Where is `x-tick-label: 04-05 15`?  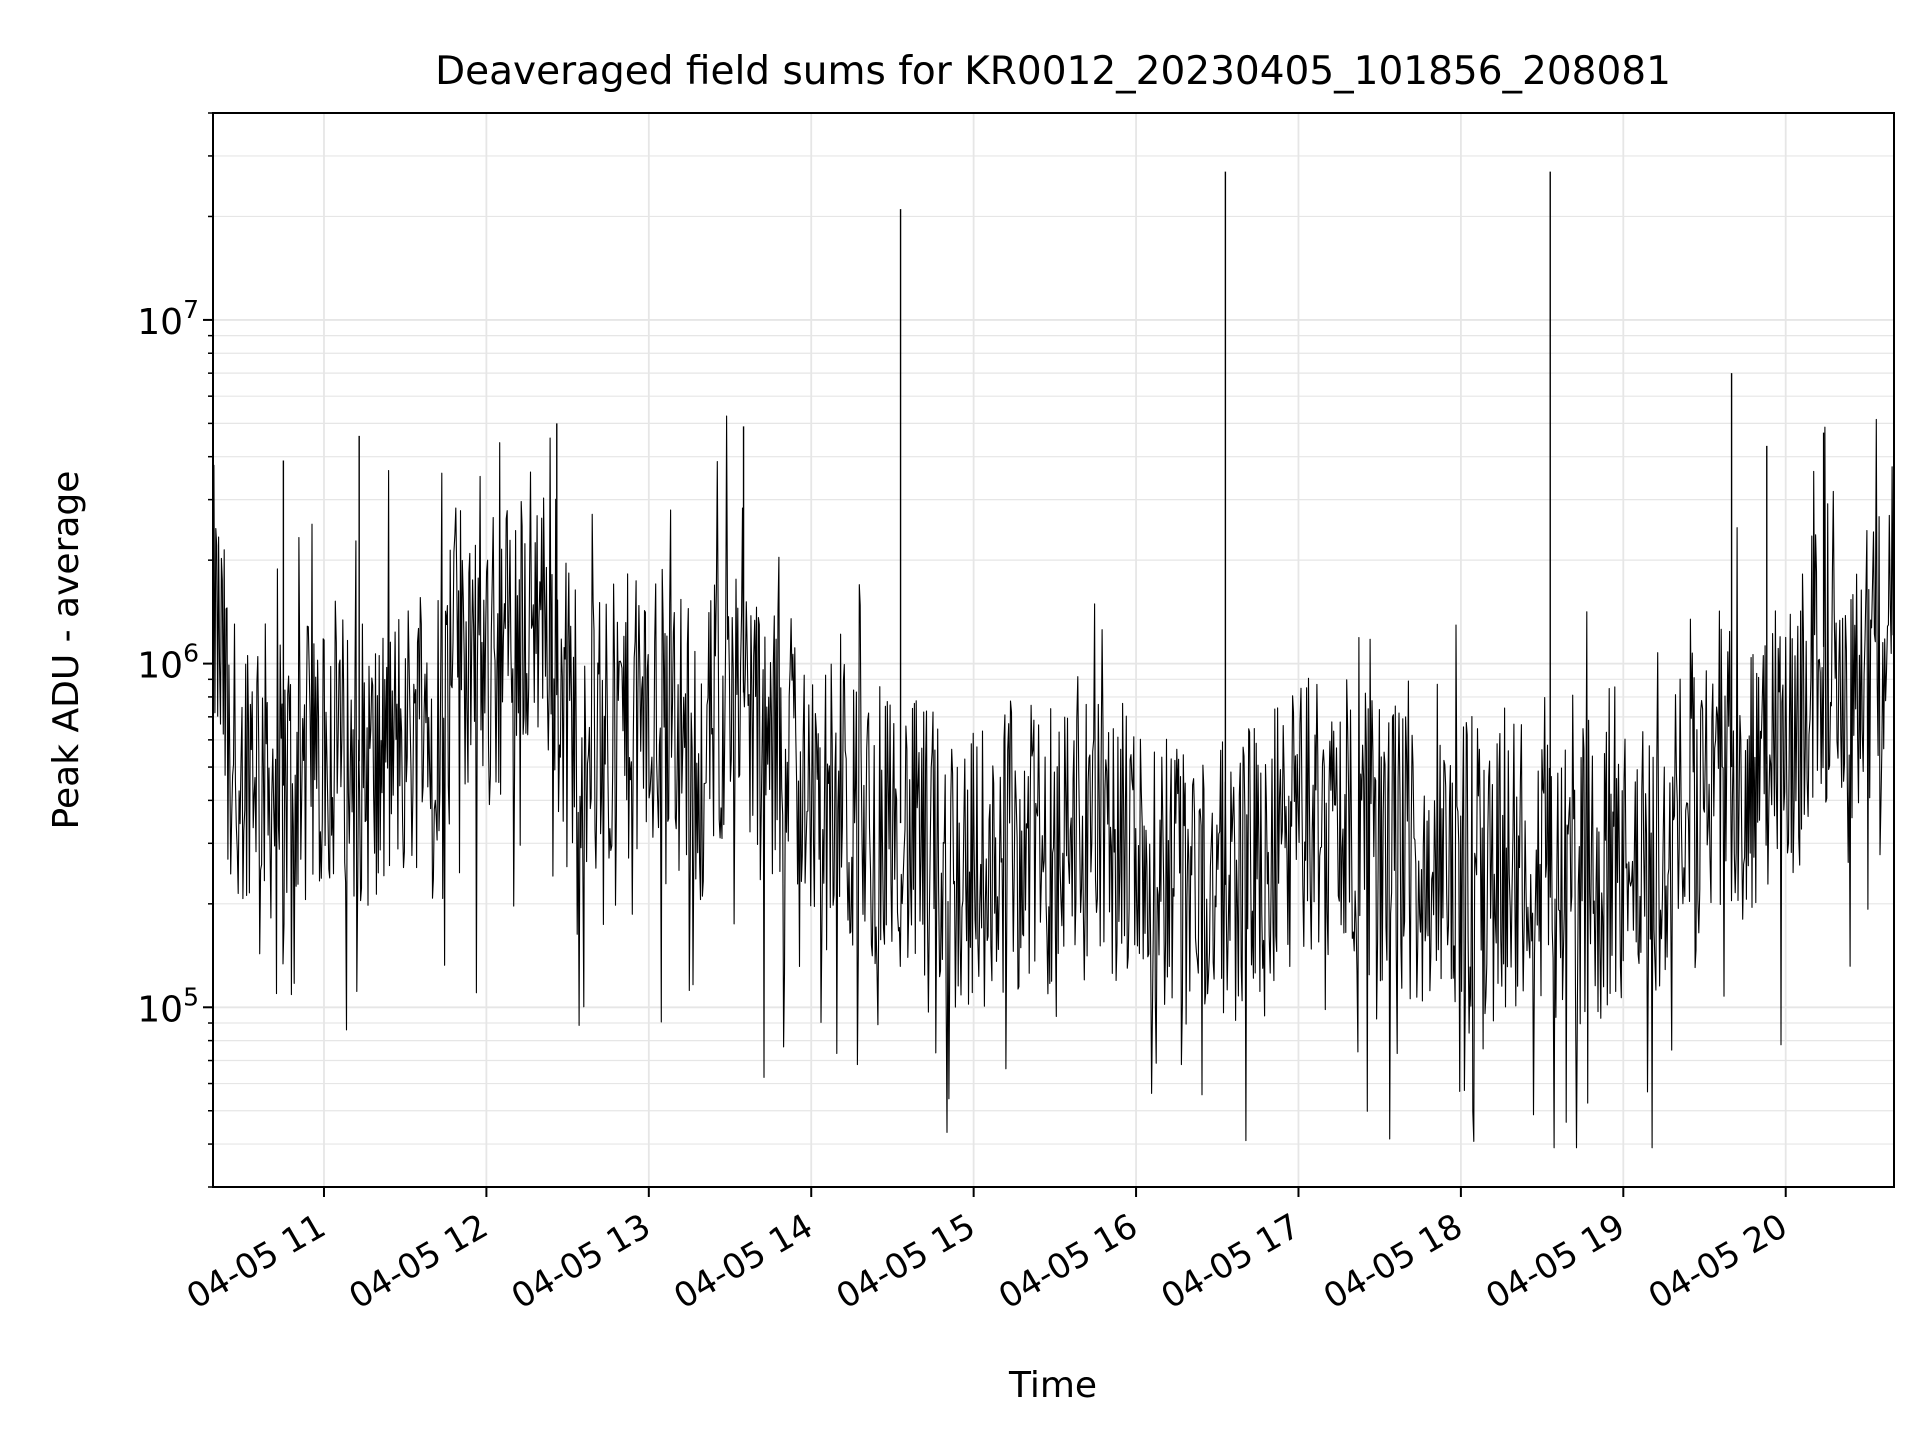
x-tick-label: 04-05 15 is located at coordinates (906, 1261).